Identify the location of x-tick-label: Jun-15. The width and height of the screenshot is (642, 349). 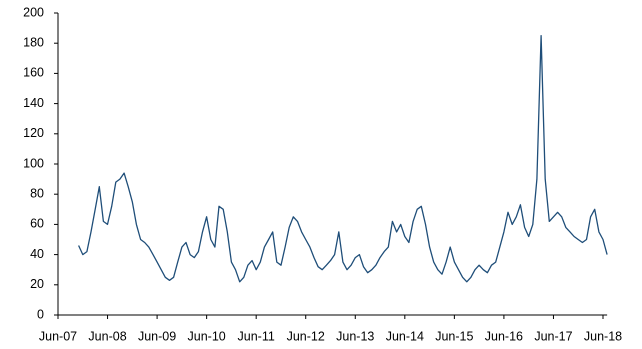
(454, 336).